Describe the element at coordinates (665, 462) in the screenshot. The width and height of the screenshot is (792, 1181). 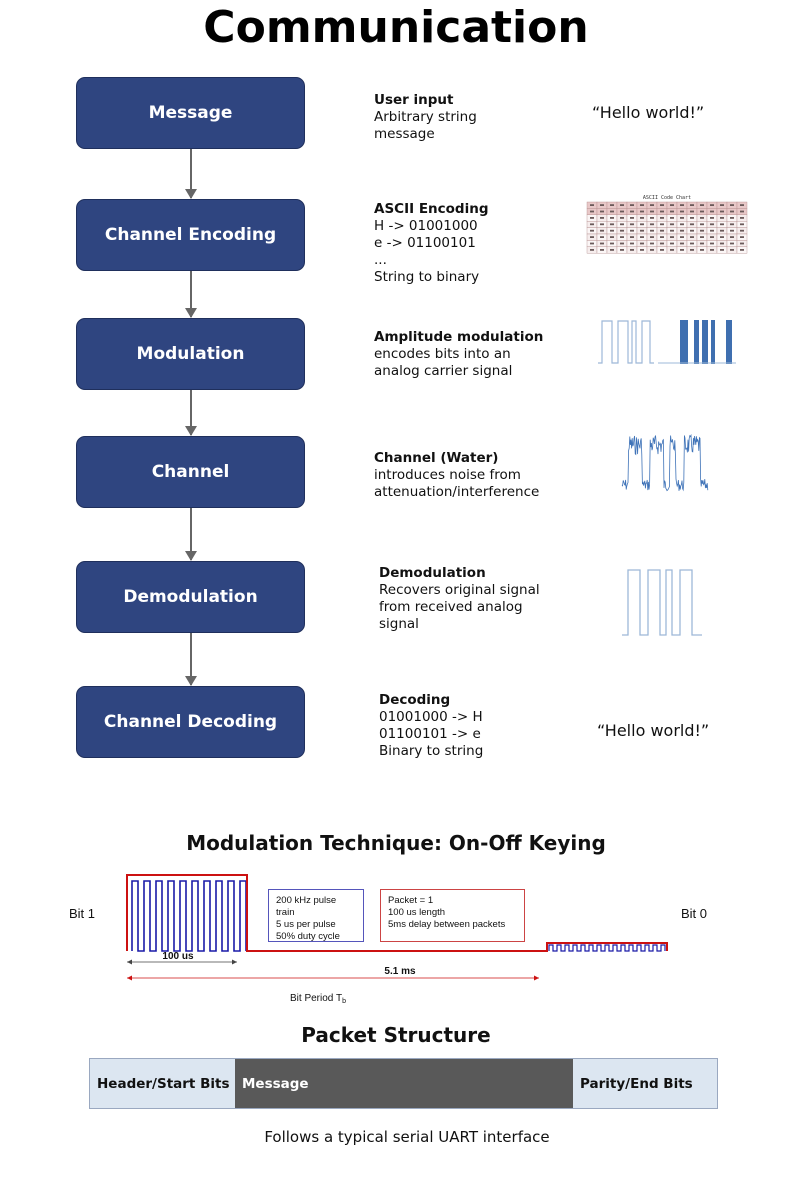
I see `noisy-signal-image` at that location.